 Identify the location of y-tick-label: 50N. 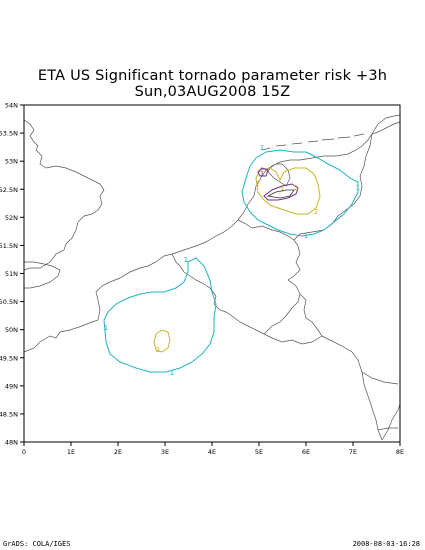
(11, 330).